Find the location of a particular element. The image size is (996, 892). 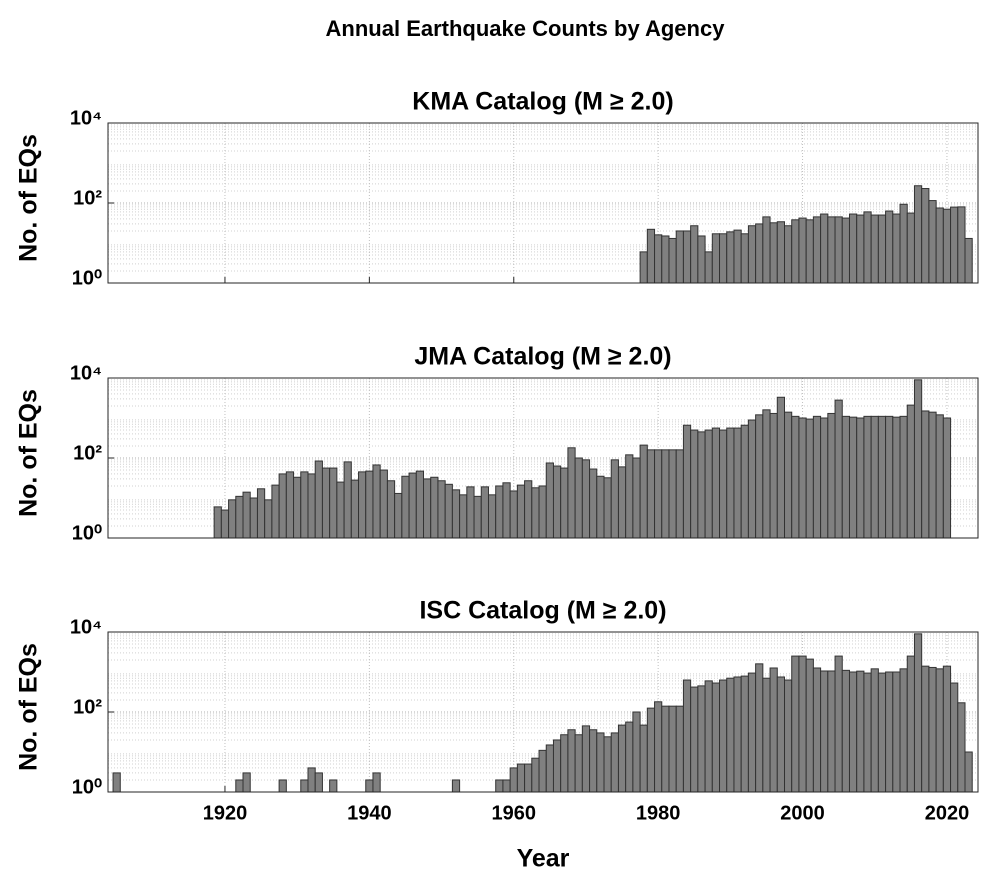

x-tick-label: 1980 is located at coordinates (658, 813).